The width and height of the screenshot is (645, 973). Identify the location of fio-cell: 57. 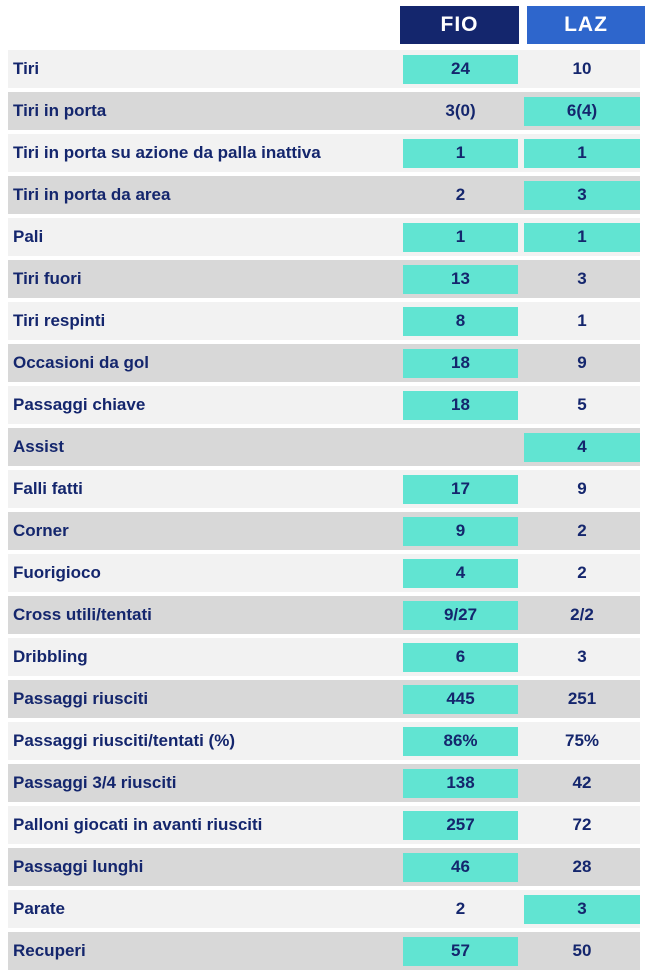
(460, 951).